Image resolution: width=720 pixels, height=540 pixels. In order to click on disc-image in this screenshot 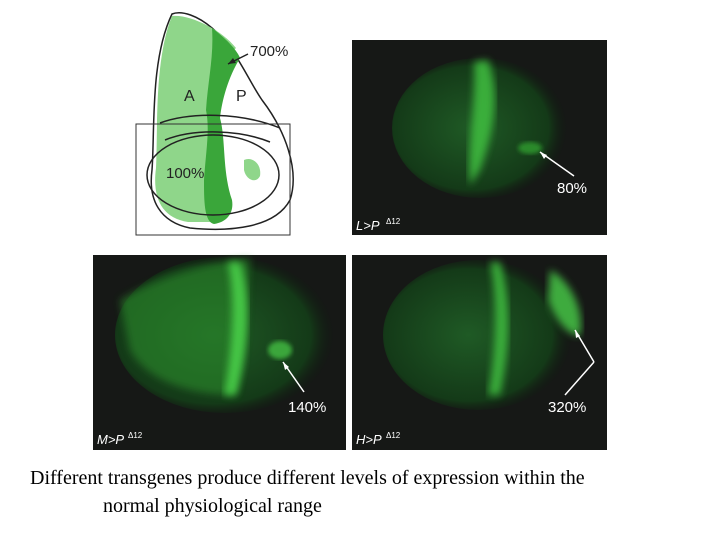, I will do `click(478, 335)`.